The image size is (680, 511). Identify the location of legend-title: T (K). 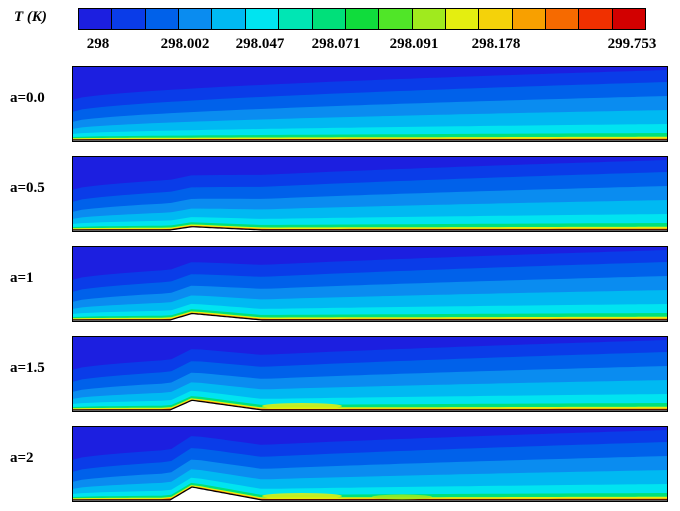
(30, 17).